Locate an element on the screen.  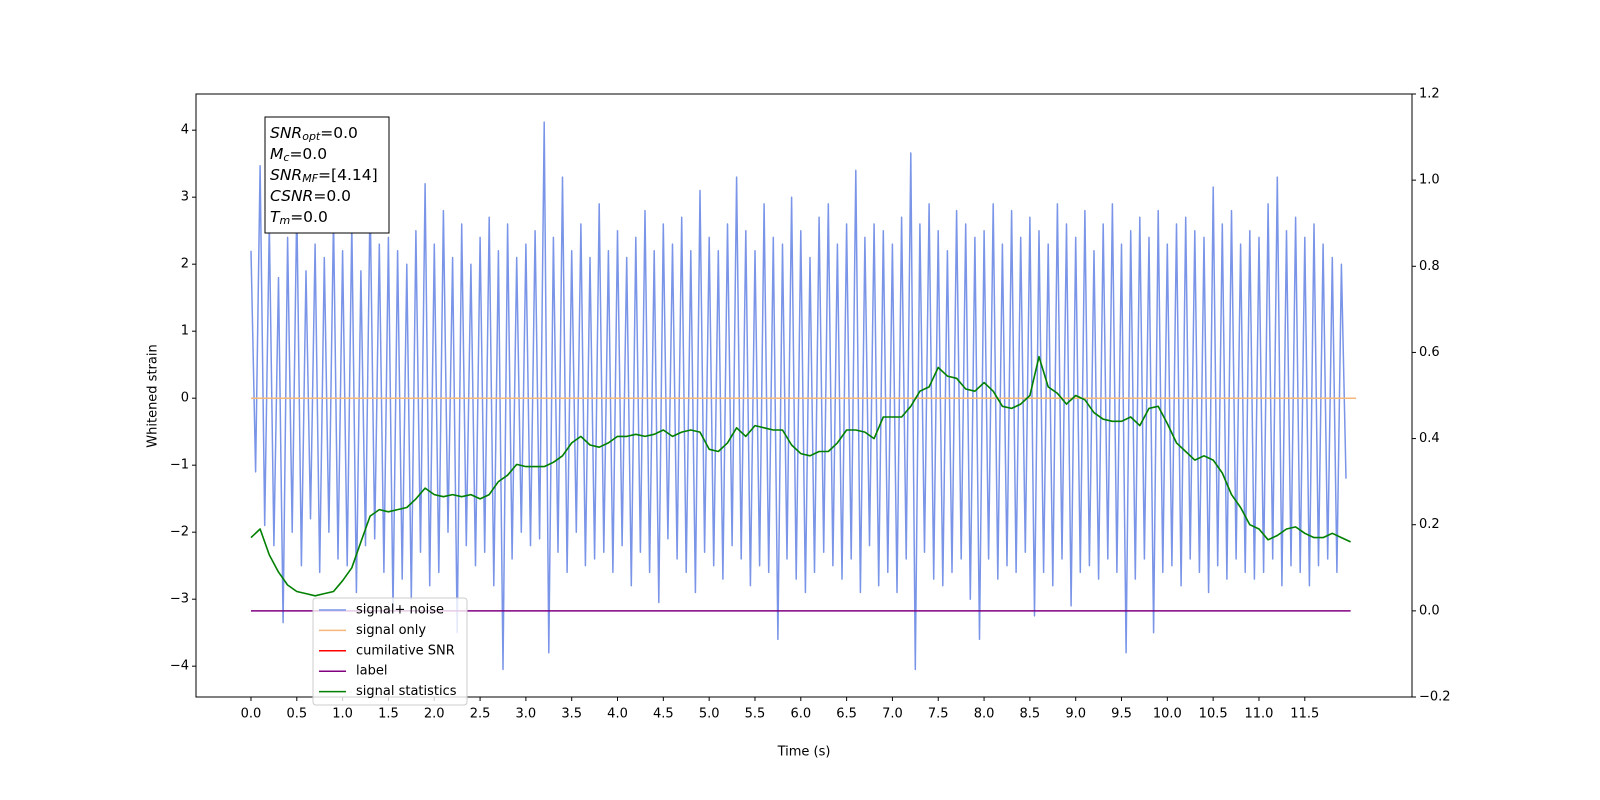
x-tick-label: 1.5 is located at coordinates (388, 714).